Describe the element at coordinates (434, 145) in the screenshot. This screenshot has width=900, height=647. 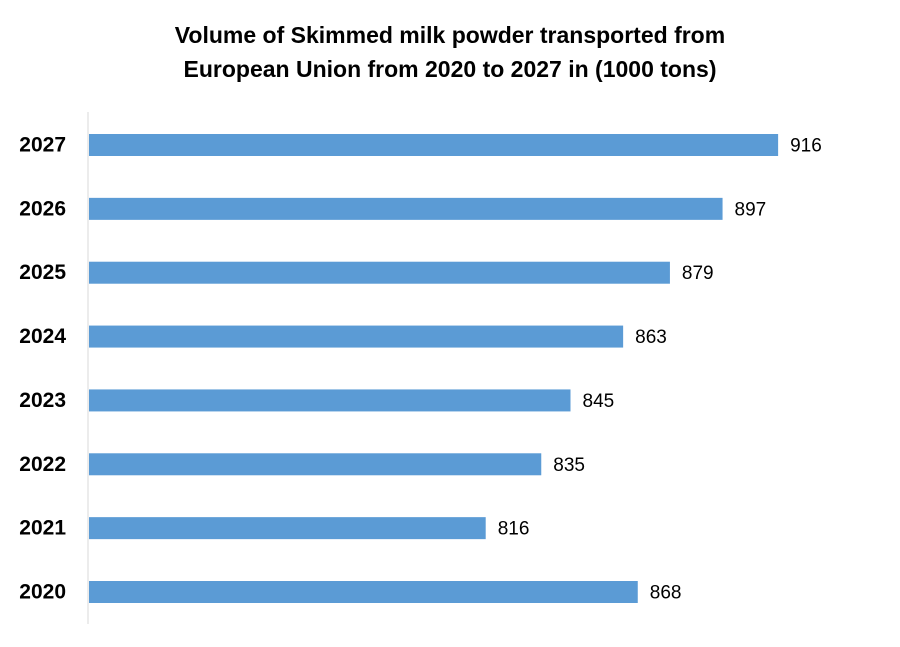
I see `bar-2027` at that location.